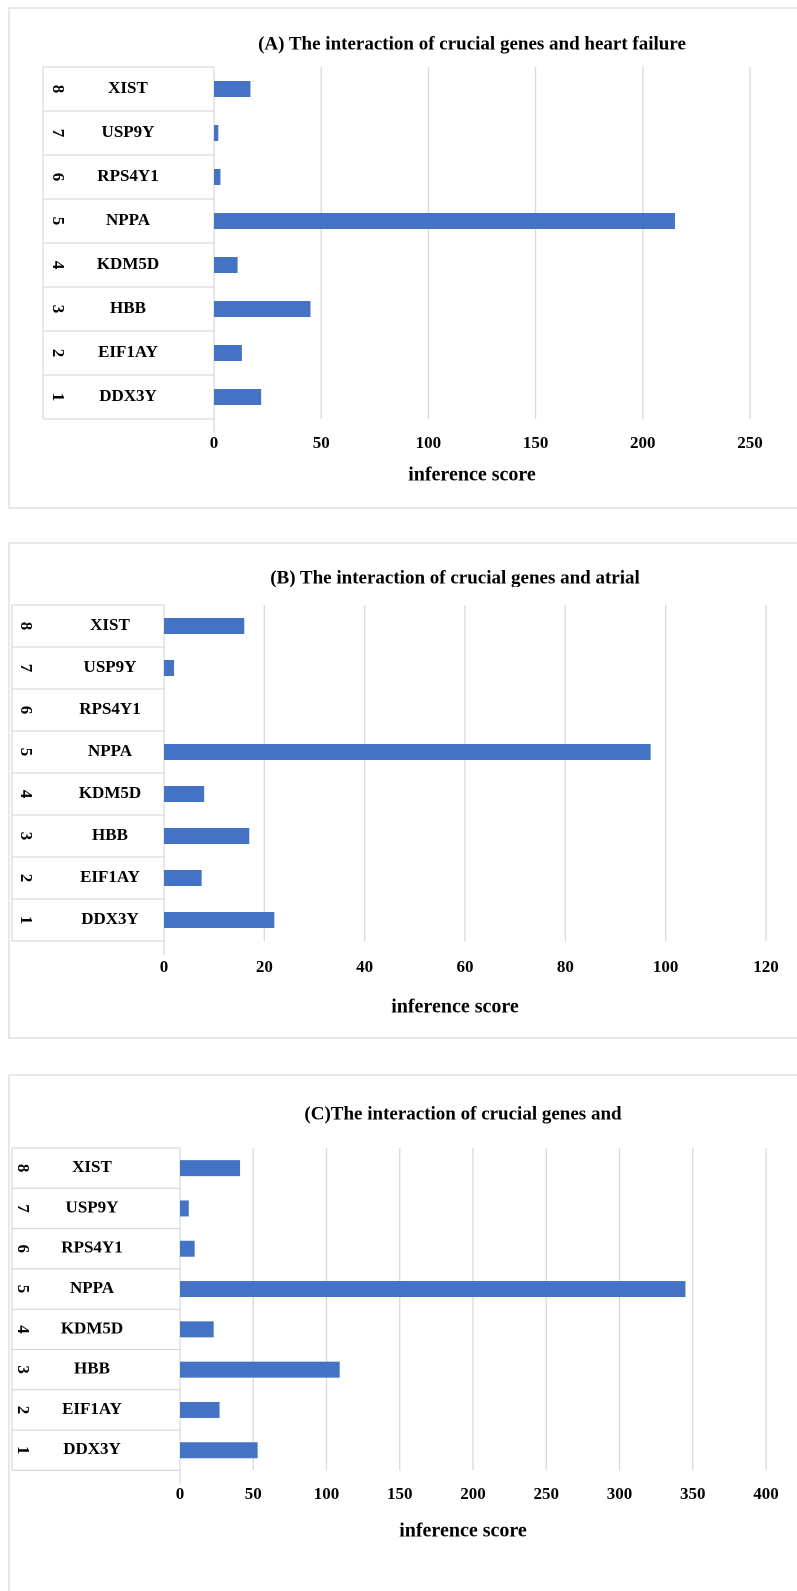  Describe the element at coordinates (465, 966) in the screenshot. I see `x-tick-label: 60` at that location.